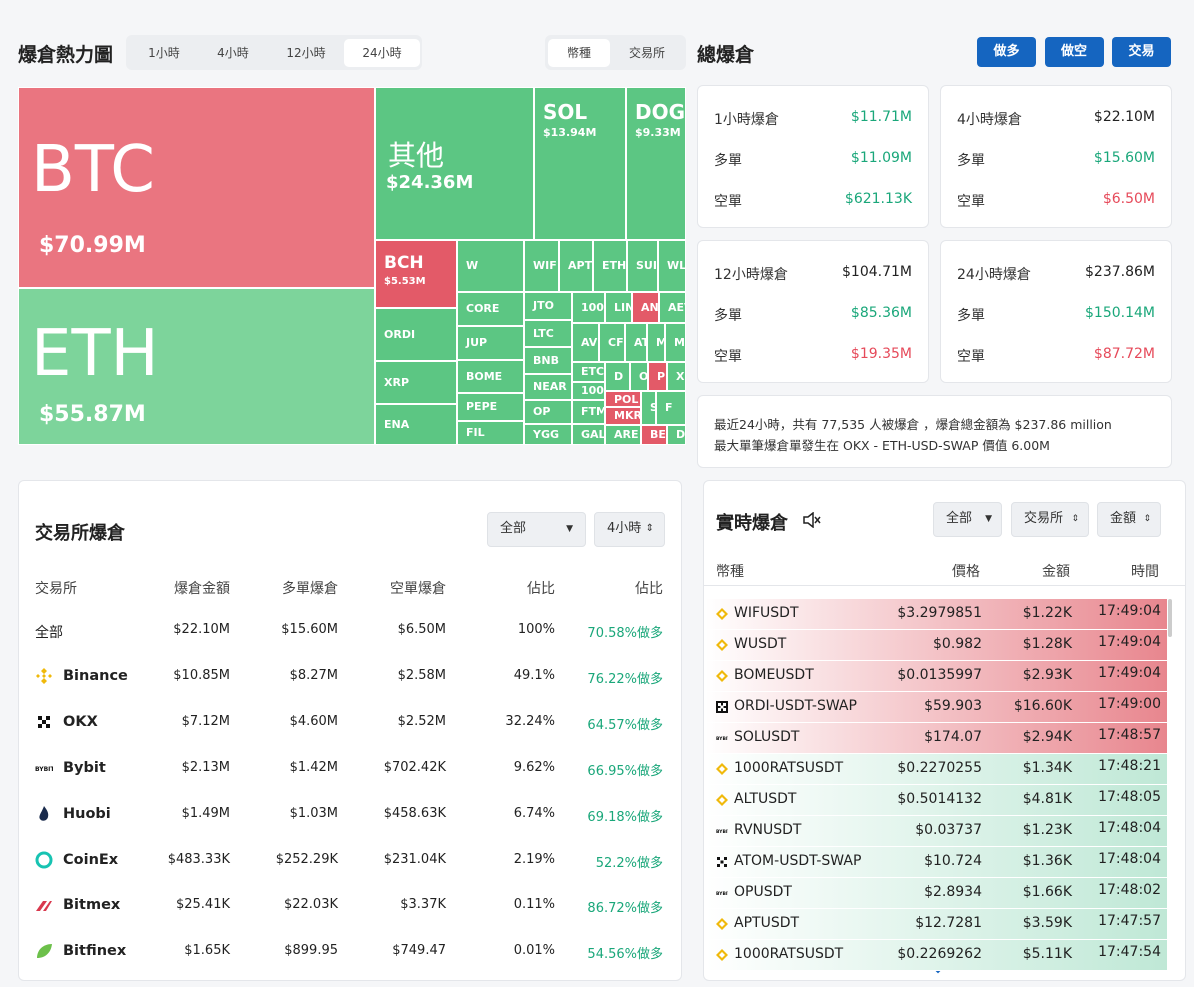 This screenshot has width=1194, height=987. Describe the element at coordinates (306, 53) in the screenshot. I see `period-tab: 12小時` at that location.